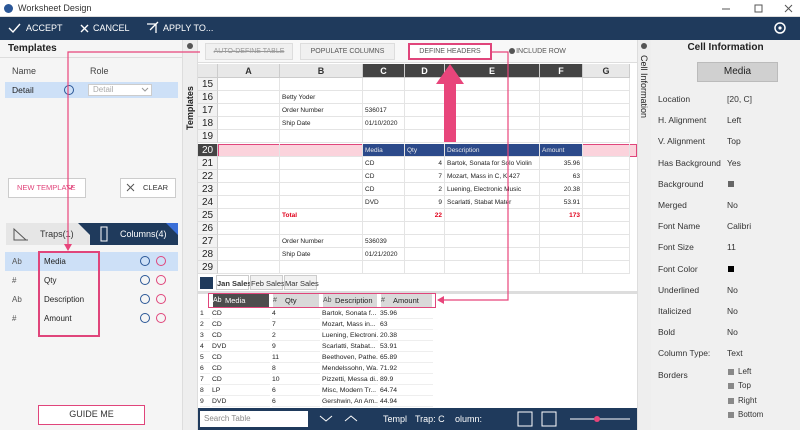 The height and width of the screenshot is (430, 800). Describe the element at coordinates (492, 189) in the screenshot. I see `cell: Luening, Electronic Music` at that location.